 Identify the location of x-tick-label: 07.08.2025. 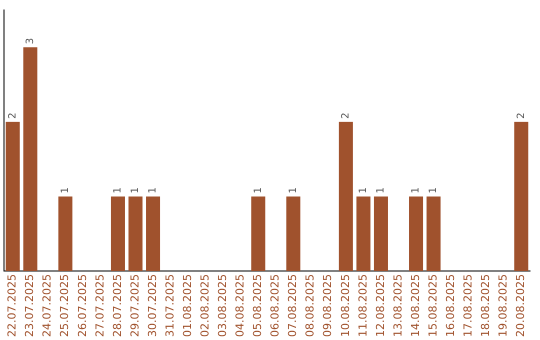
(293, 306).